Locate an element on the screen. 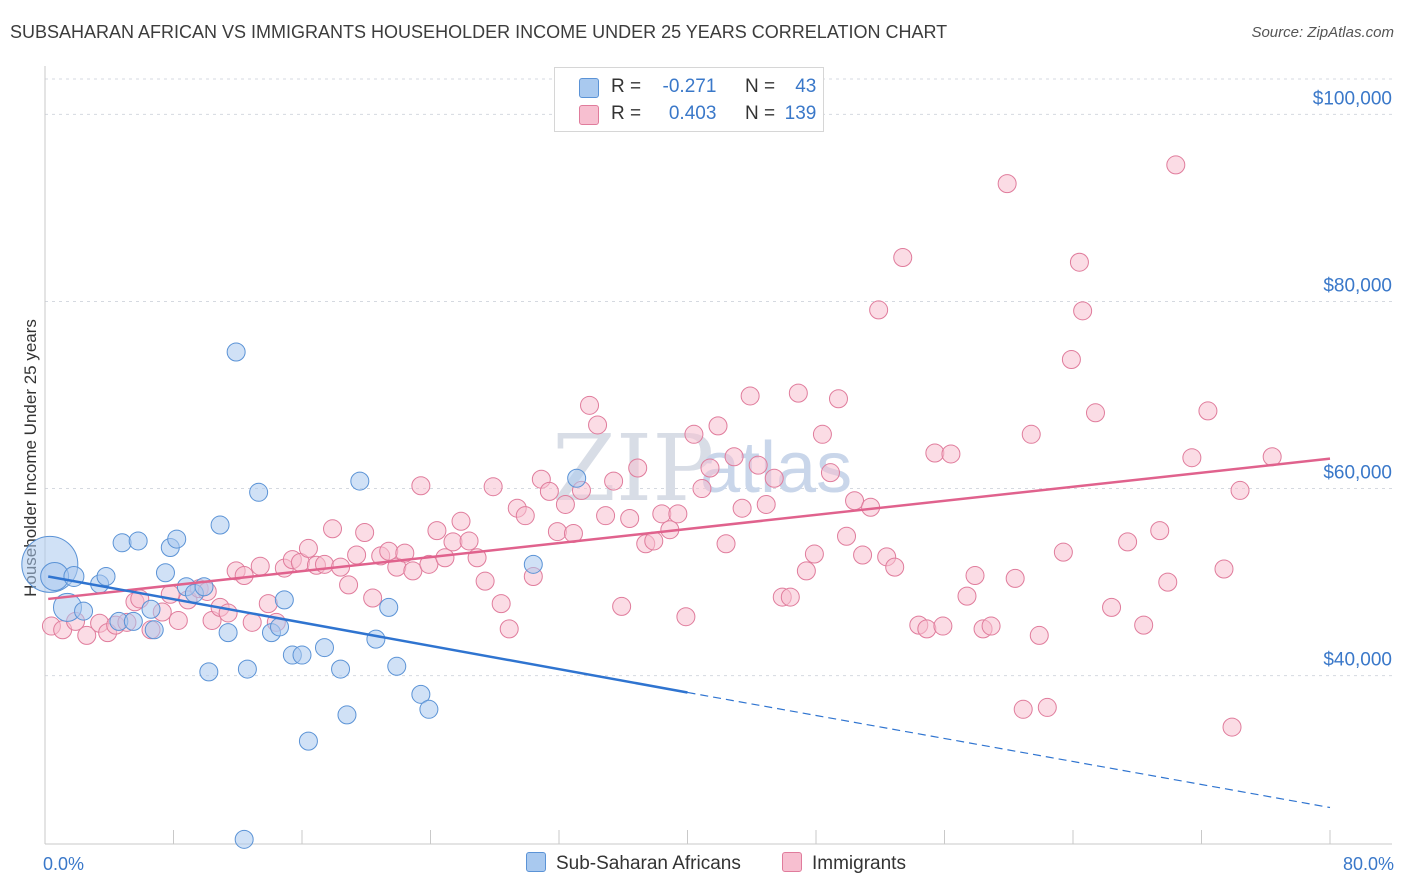  x-tick-label: 0.0% is located at coordinates (63, 864).